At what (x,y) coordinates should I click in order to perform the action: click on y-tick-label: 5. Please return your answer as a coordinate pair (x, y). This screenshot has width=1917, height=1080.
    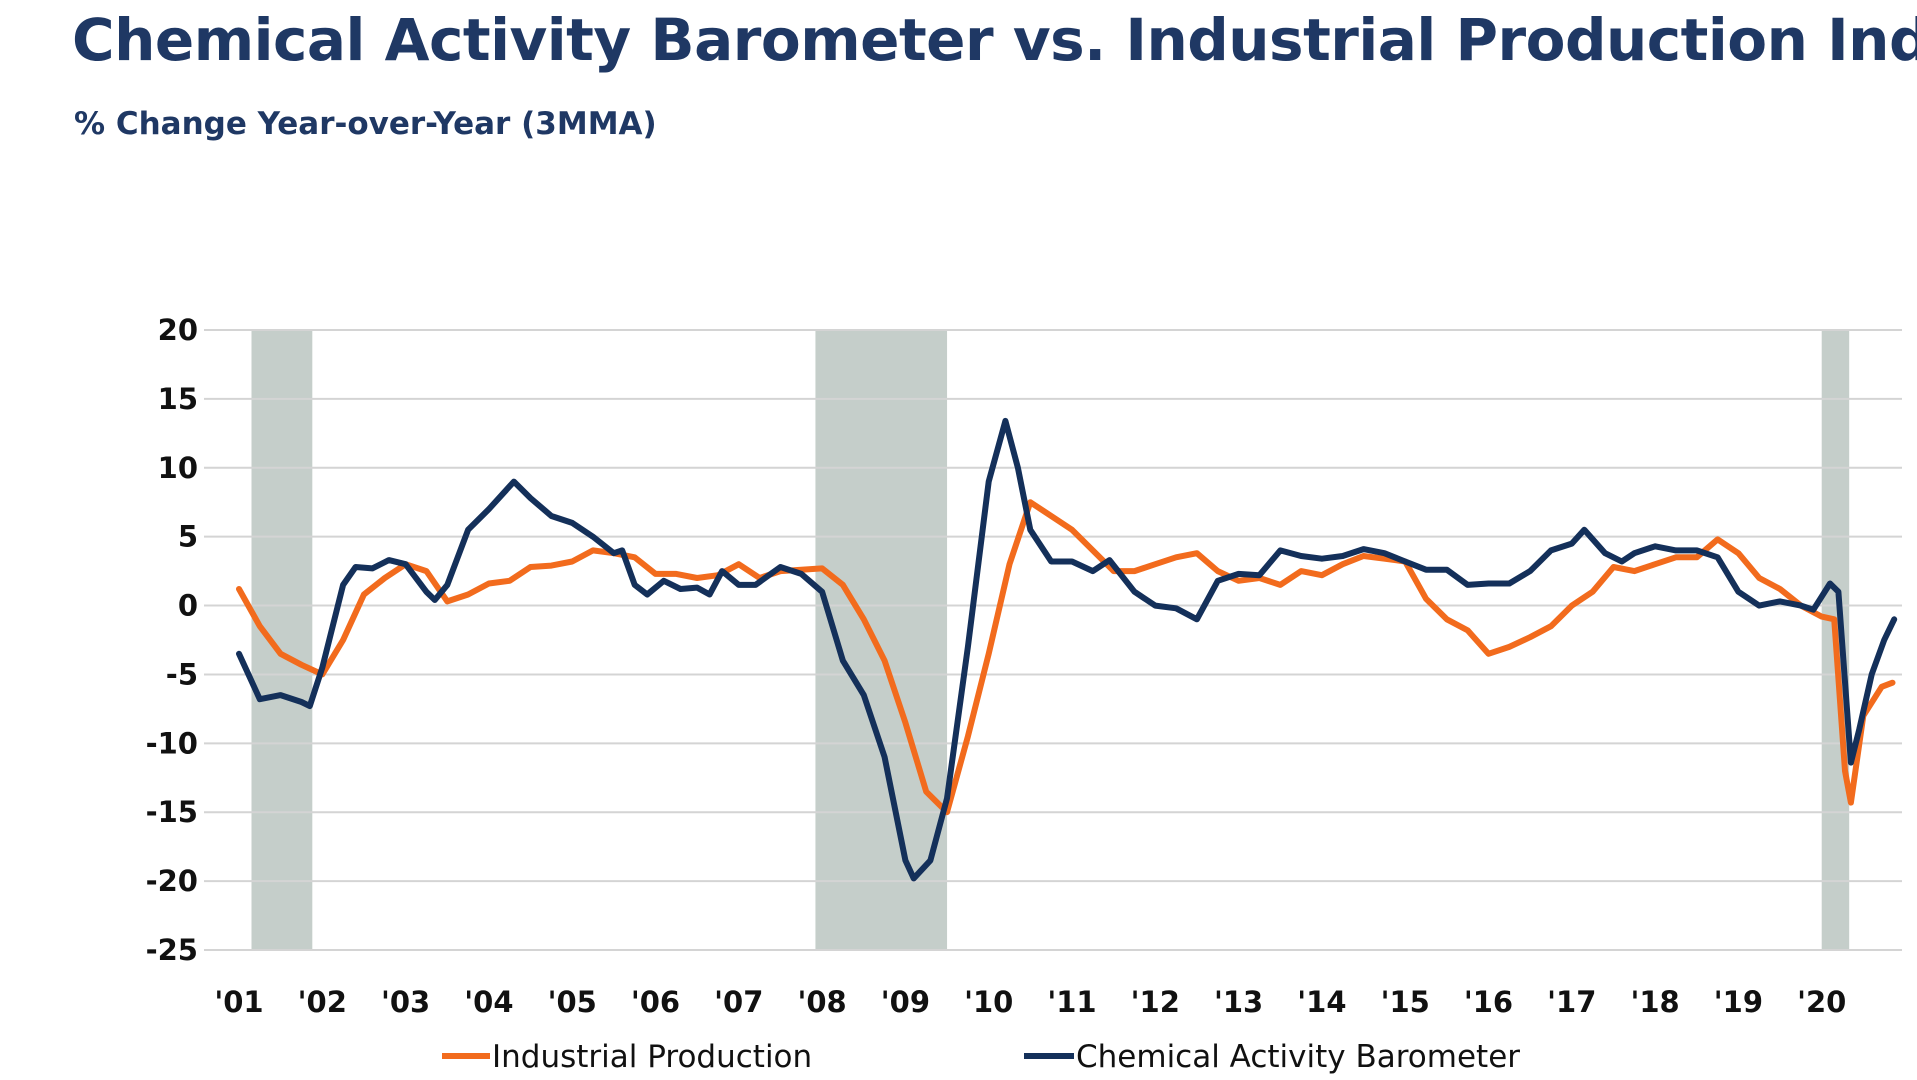
    Looking at the image, I should click on (188, 537).